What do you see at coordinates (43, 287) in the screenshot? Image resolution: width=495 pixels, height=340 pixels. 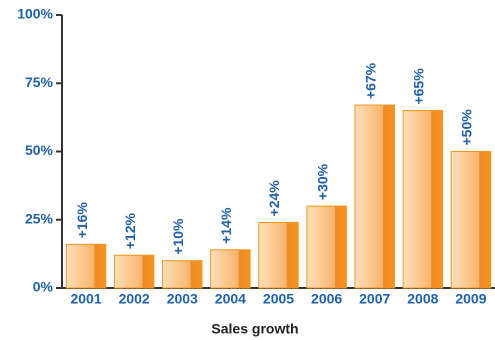 I see `y-tick-label: 0%` at bounding box center [43, 287].